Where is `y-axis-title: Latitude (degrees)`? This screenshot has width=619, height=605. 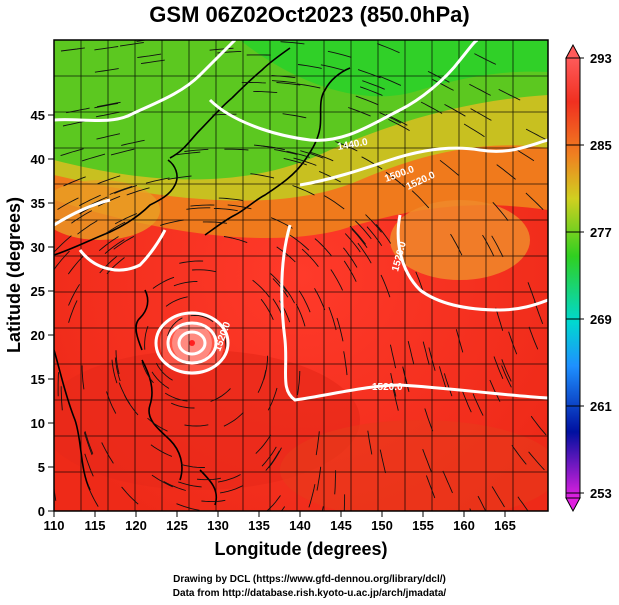
y-axis-title: Latitude (degrees) is located at coordinates (14, 275).